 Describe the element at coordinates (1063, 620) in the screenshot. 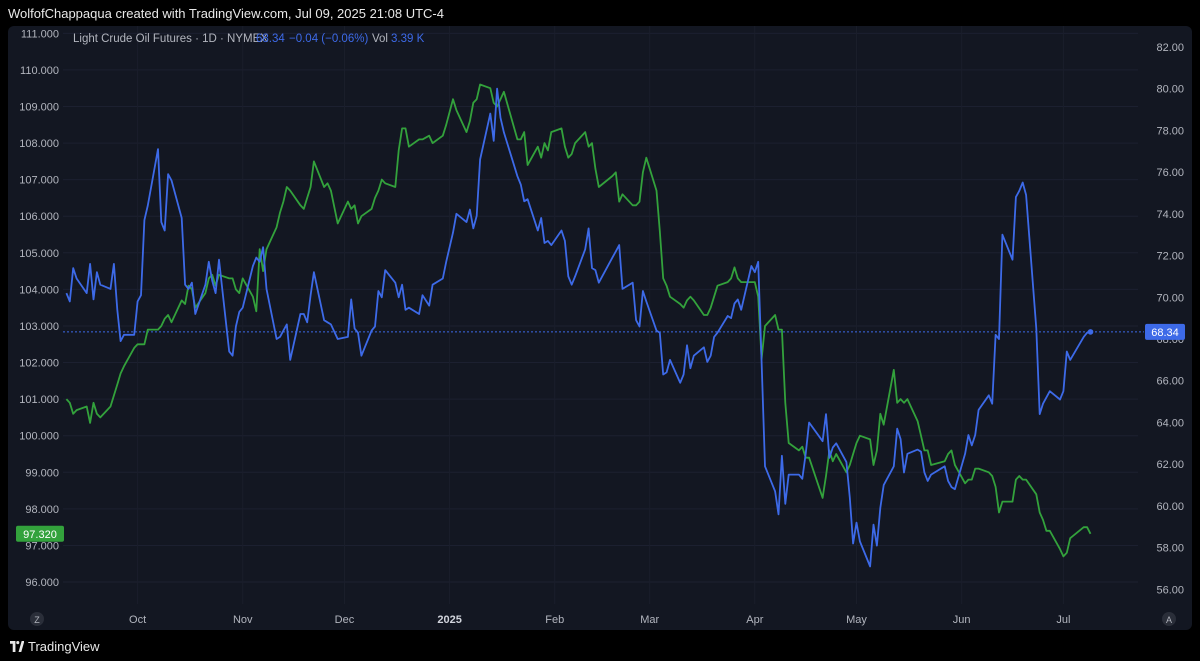

I see `time-axis-label: Jul` at that location.